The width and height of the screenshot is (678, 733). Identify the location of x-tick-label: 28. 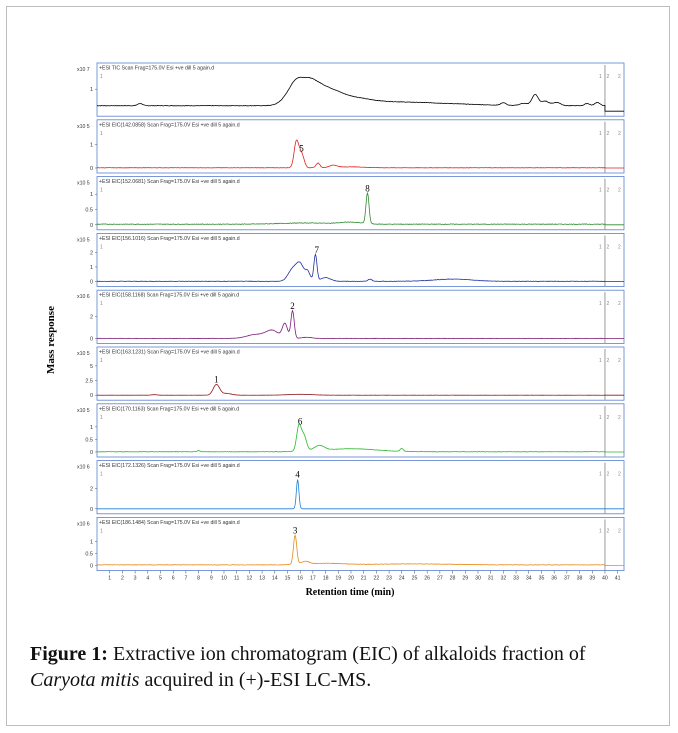
(453, 579).